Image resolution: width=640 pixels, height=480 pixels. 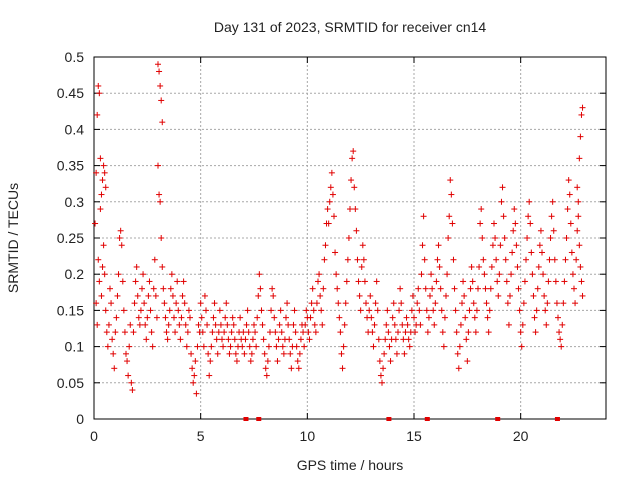 I want to click on y-tick-label: 0.05, so click(x=70, y=383).